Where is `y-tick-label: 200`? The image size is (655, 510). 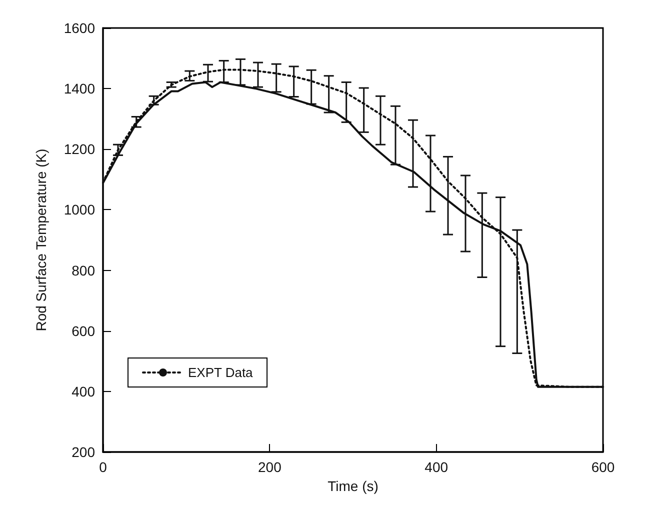
y-tick-label: 200 is located at coordinates (84, 452).